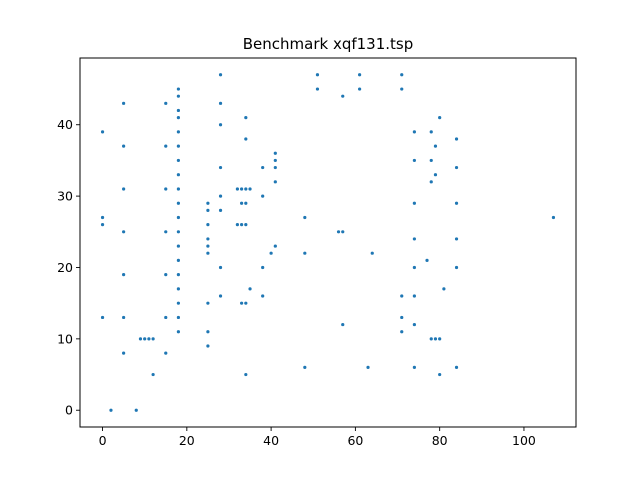  Describe the element at coordinates (328, 44) in the screenshot. I see `chart-title: Benchmark xqf131.tsp` at that location.